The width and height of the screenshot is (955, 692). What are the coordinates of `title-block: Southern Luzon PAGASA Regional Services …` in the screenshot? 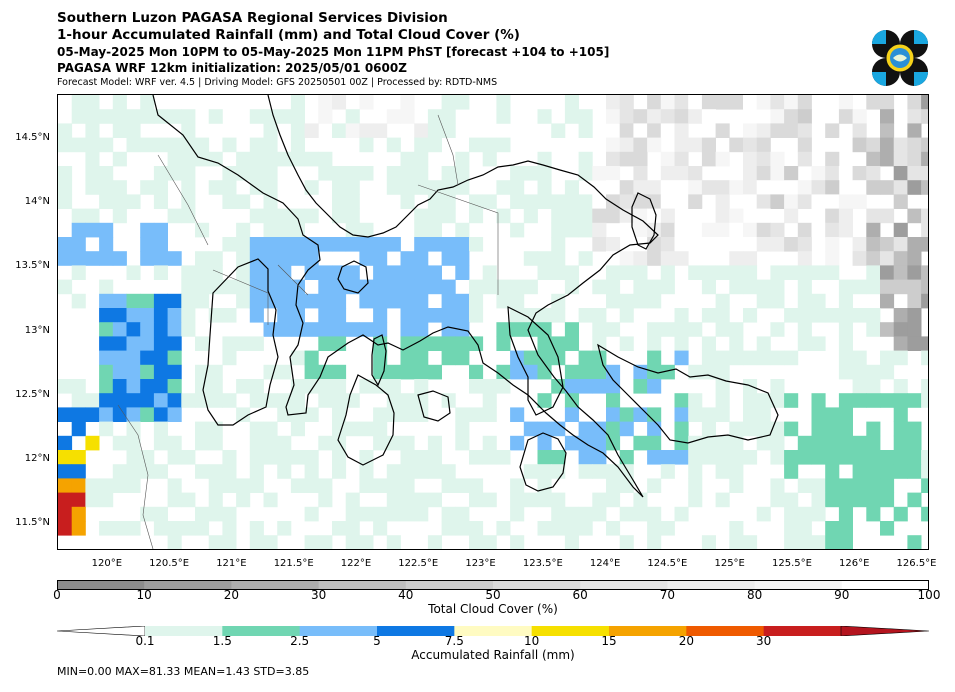 It's located at (333, 50).